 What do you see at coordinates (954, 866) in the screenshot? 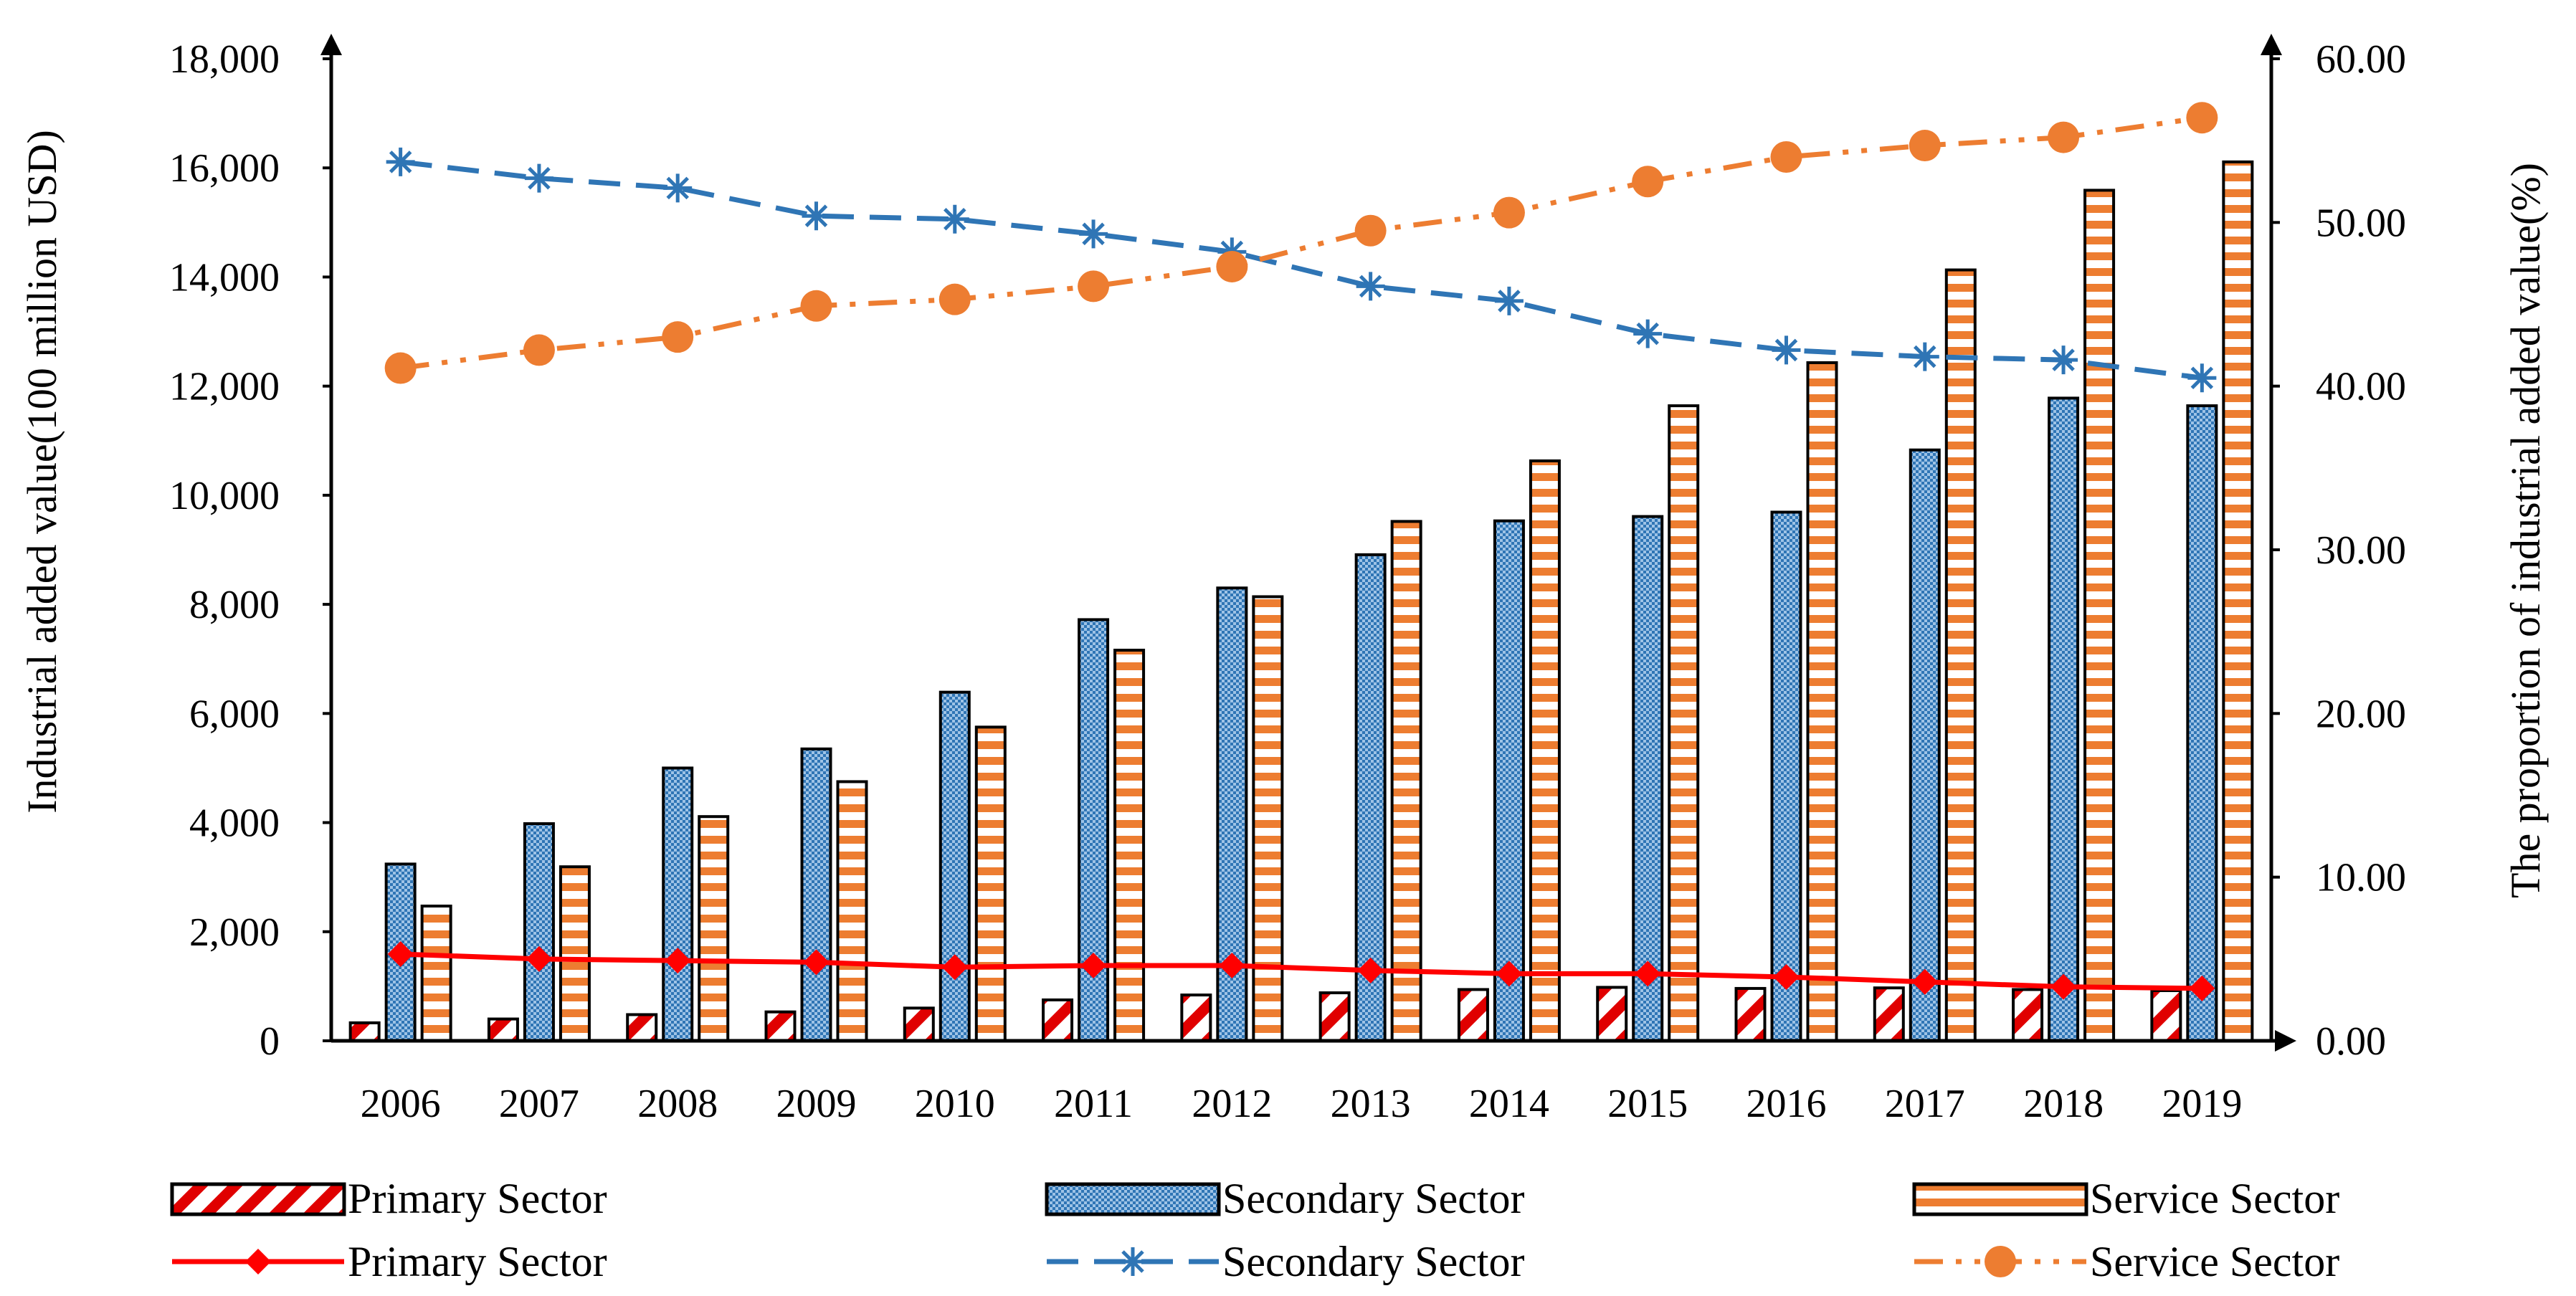
I see `bar-secondary-sector-2010` at bounding box center [954, 866].